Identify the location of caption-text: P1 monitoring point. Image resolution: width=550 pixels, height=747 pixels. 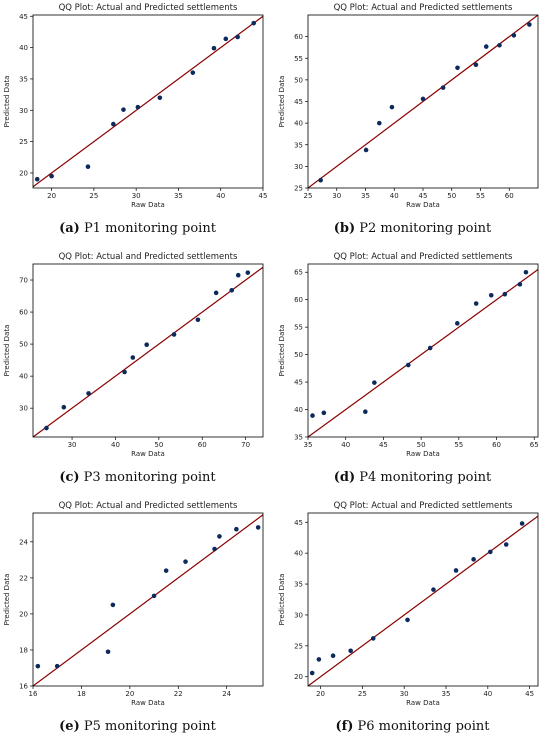
(149, 228).